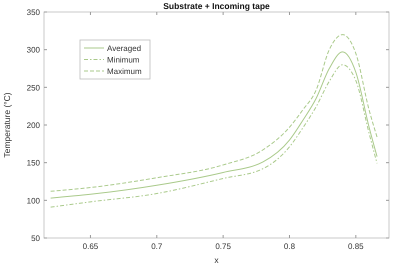  I want to click on y-tick-label: 150, so click(33, 163).